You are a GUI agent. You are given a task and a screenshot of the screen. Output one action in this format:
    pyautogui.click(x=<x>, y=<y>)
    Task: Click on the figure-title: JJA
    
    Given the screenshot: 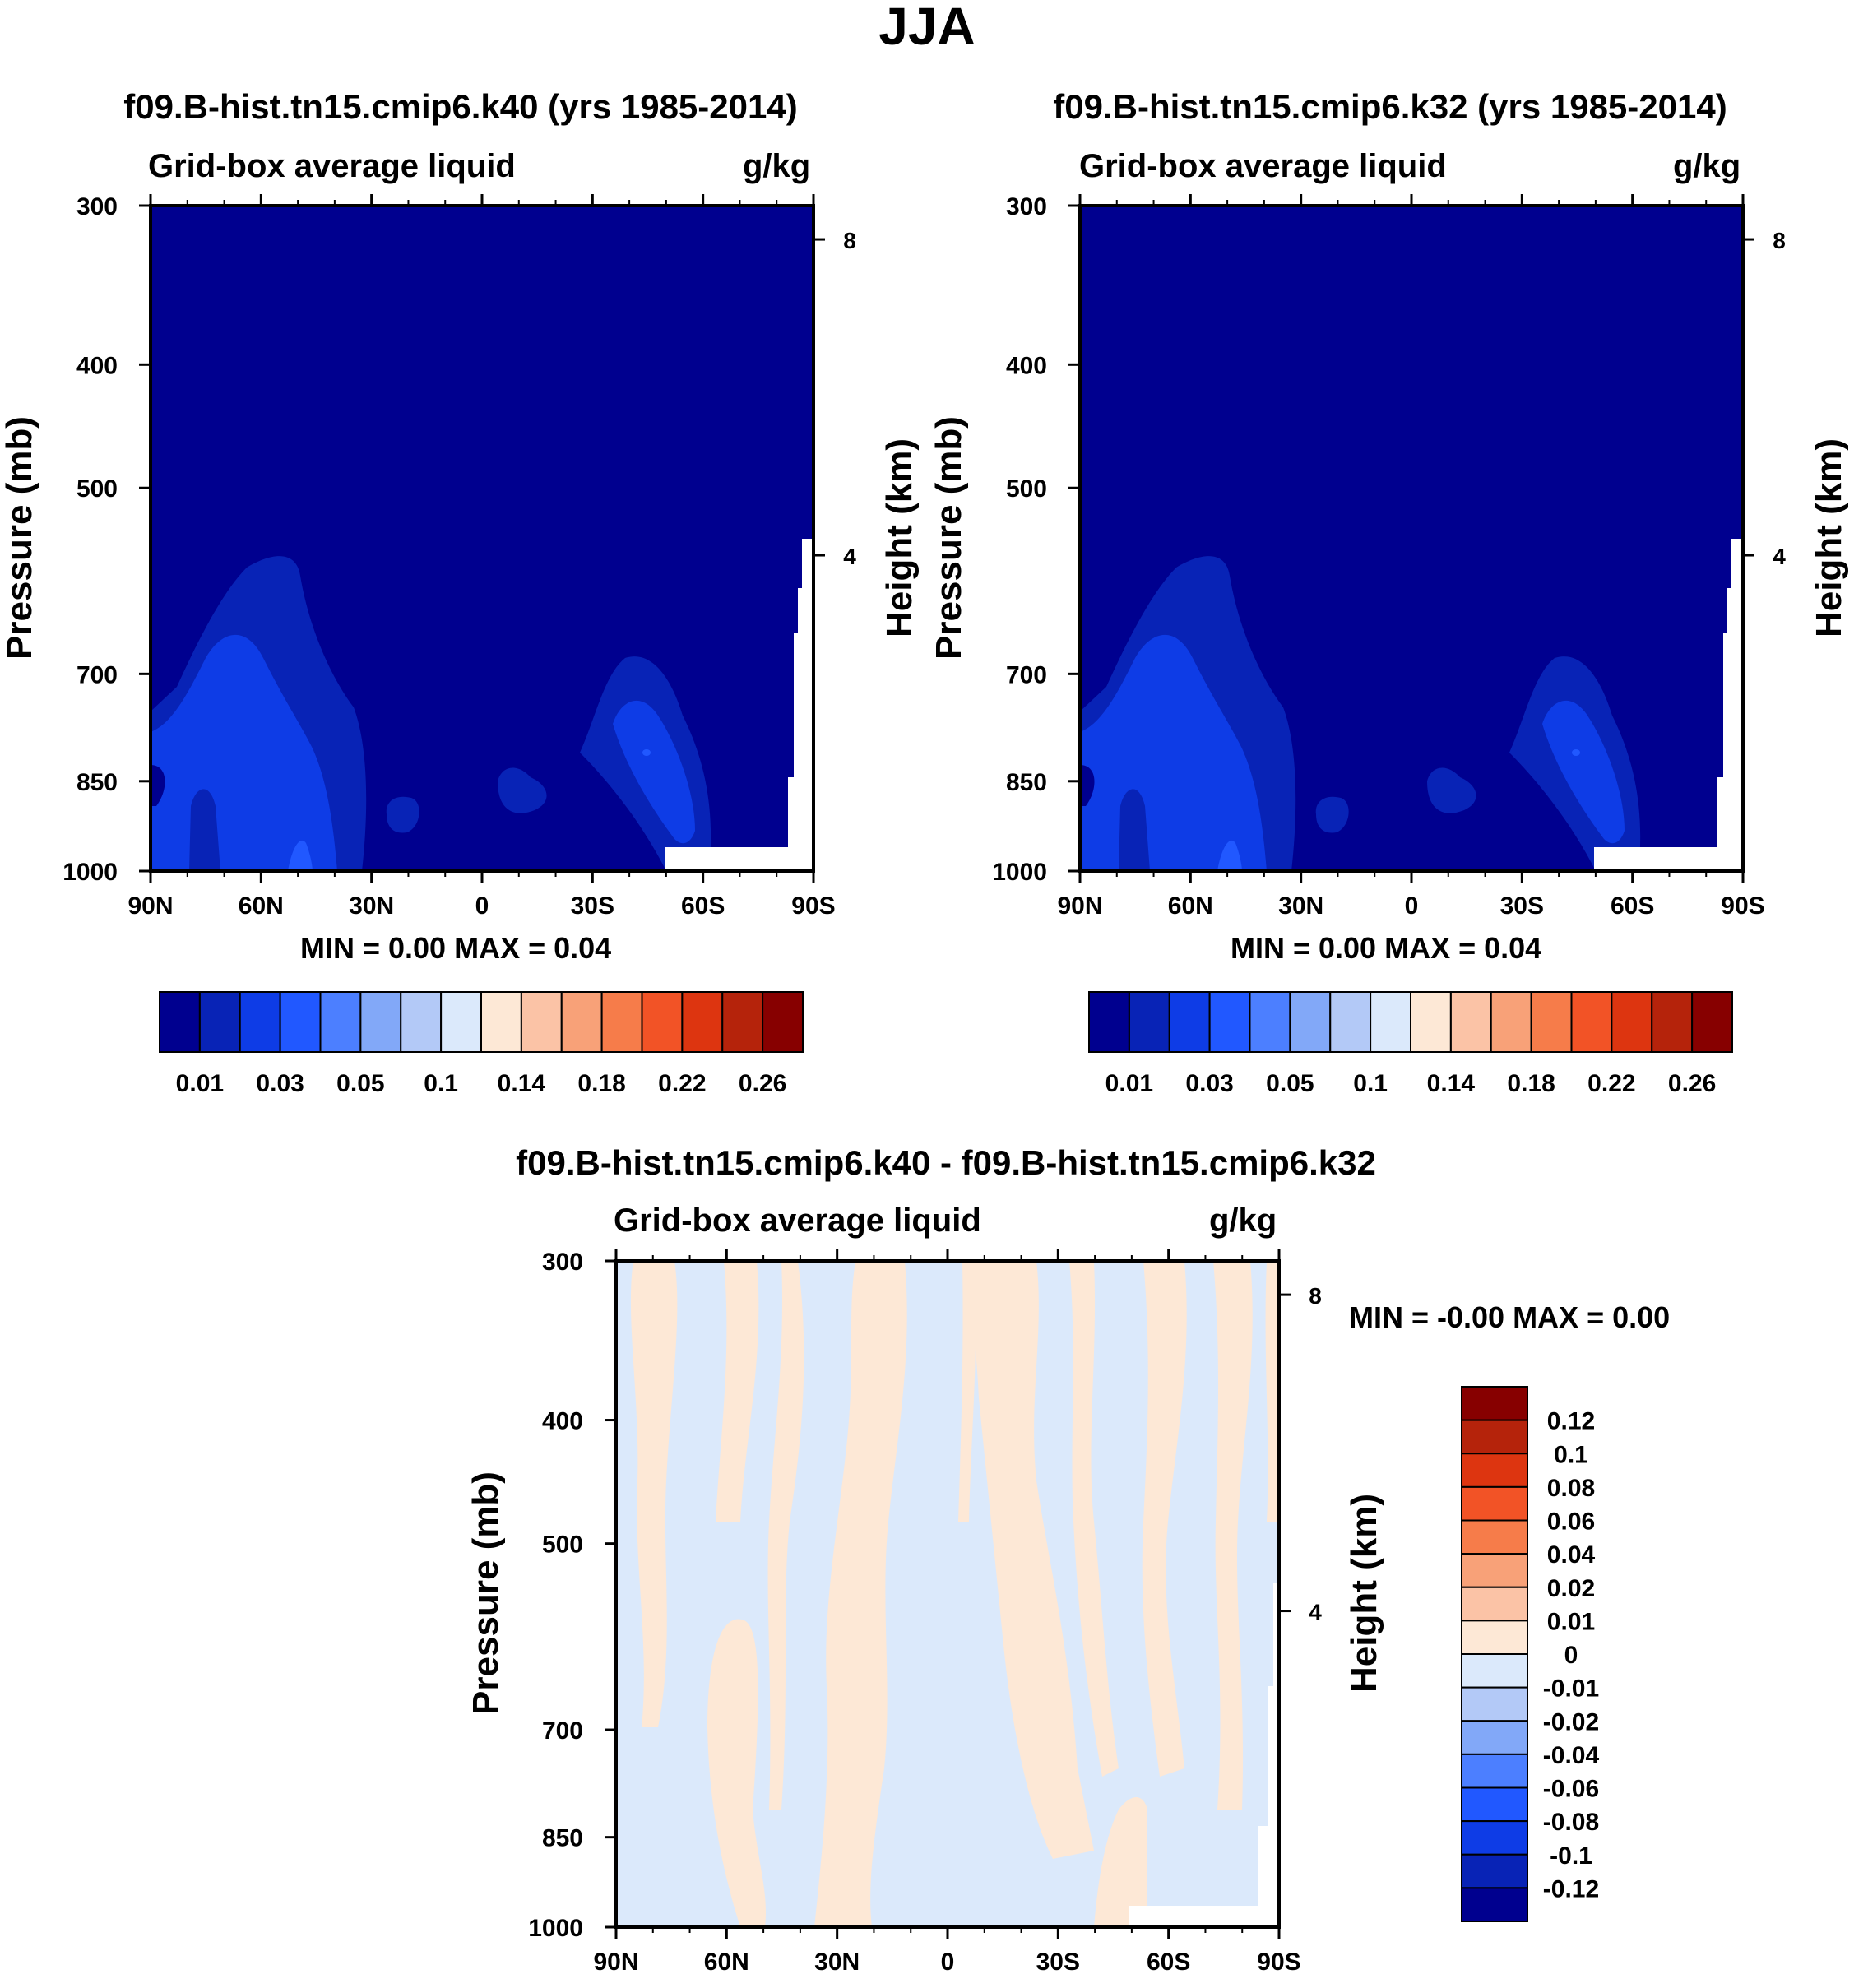 What is the action you would take?
    pyautogui.click(x=927, y=28)
    